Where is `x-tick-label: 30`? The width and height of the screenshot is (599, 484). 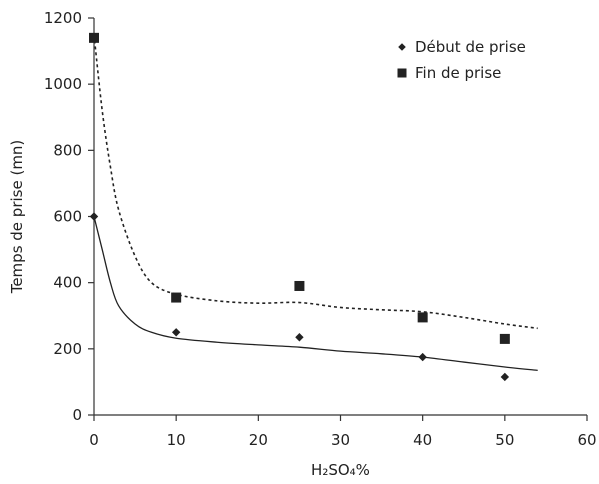 x-tick-label: 30 is located at coordinates (340, 440).